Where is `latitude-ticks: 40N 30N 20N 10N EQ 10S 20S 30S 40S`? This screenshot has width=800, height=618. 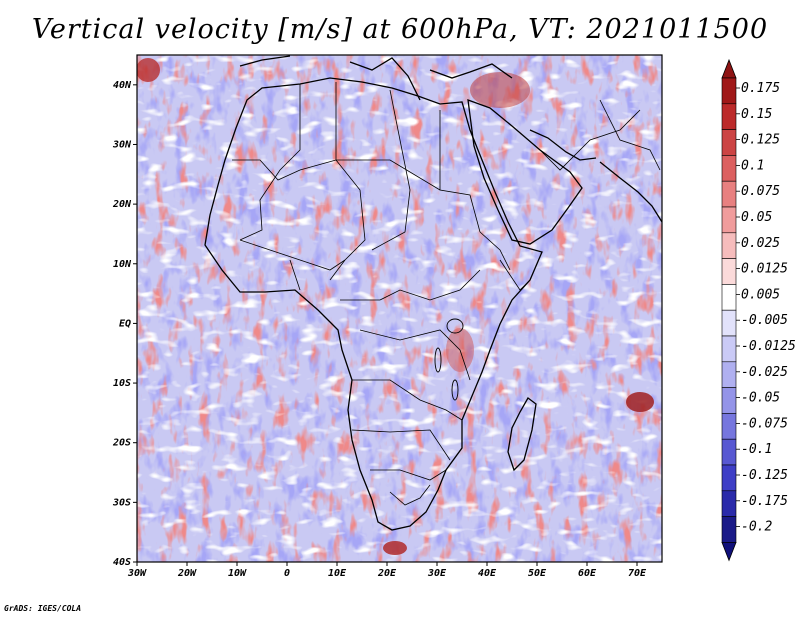
latitude-ticks: 40N 30N 20N 10N EQ 10S 20S 30S 40S is located at coordinates (124, 324).